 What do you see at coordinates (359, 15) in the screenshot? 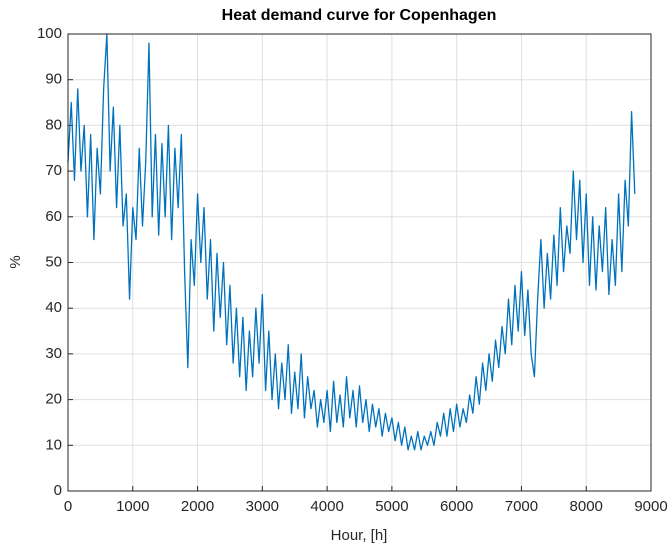
I see `chart-title: Heat demand curve for Copenhagen` at bounding box center [359, 15].